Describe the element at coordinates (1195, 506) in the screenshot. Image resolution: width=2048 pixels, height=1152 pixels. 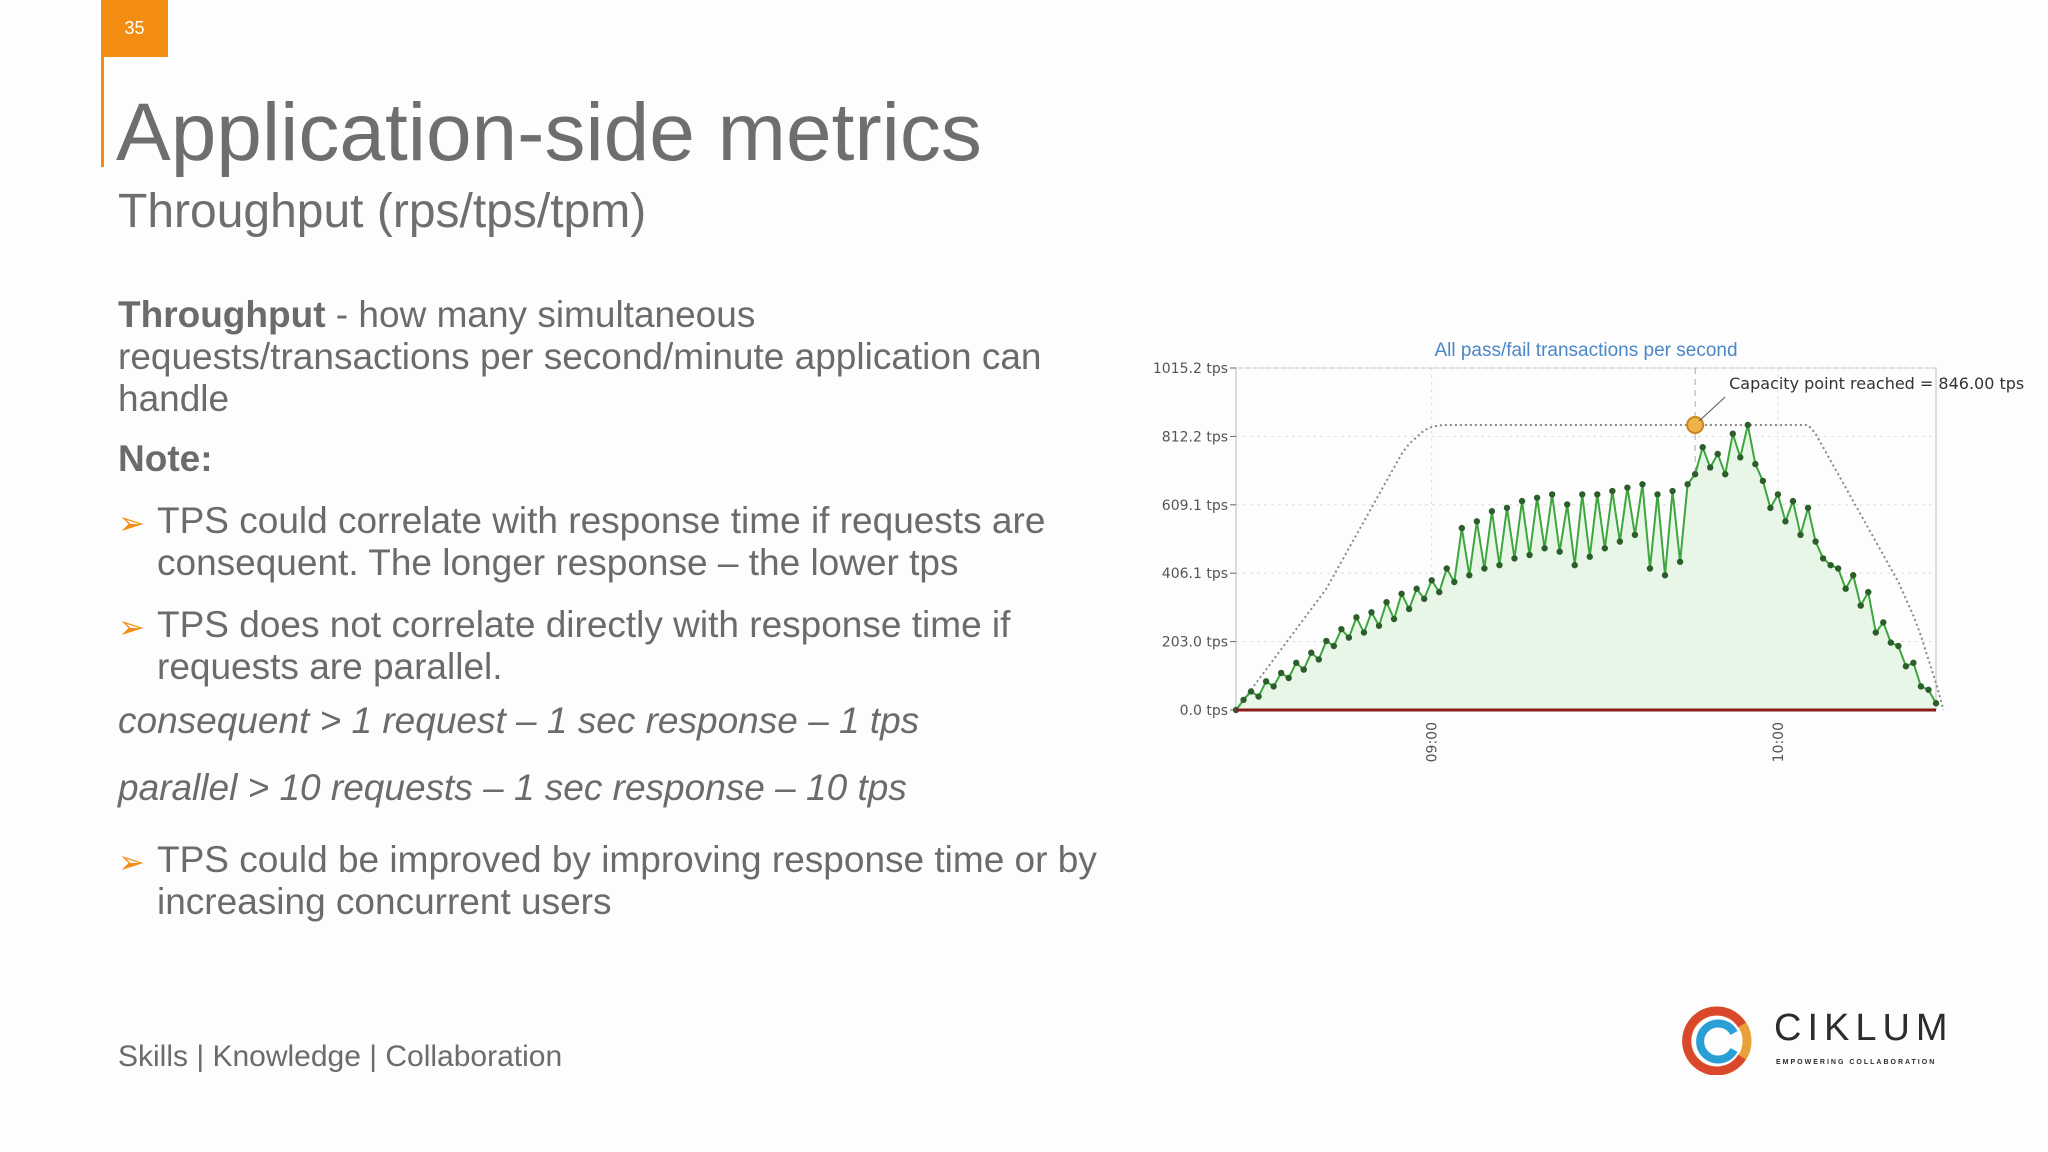
I see `y-tick-label: 609.1 tps` at that location.